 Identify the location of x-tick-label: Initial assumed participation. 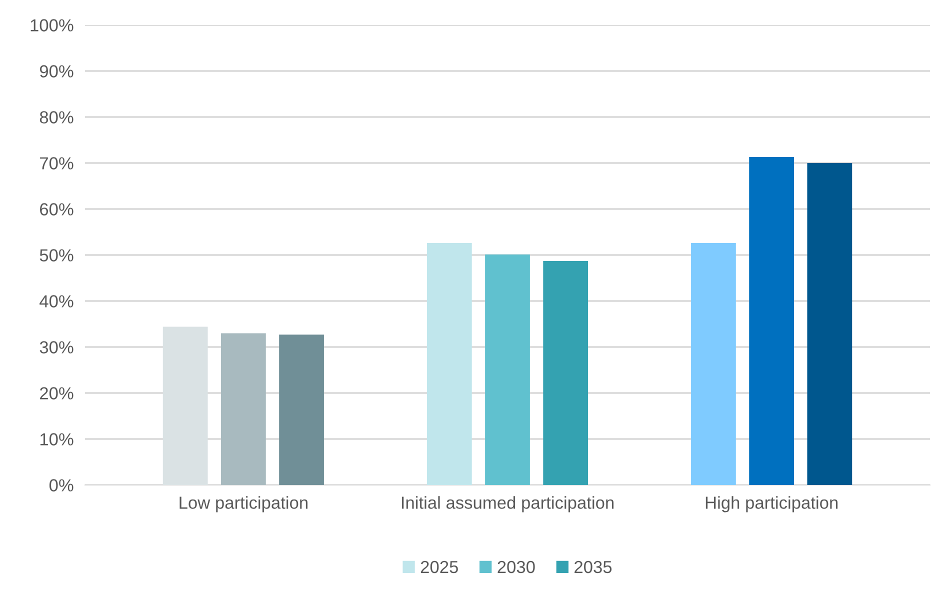
(508, 504).